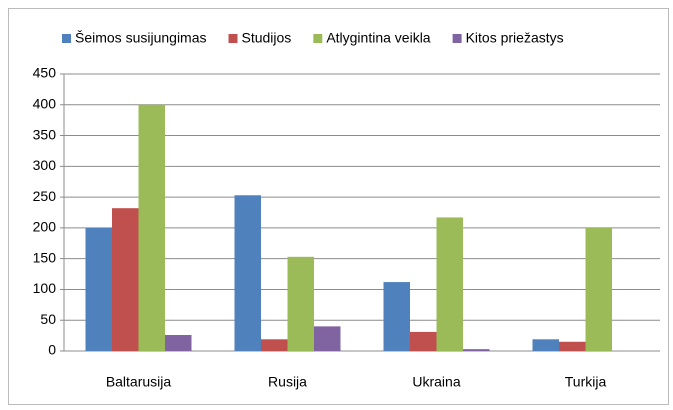 Image resolution: width=673 pixels, height=410 pixels. What do you see at coordinates (45, 103) in the screenshot?
I see `y-tick-label: 400` at bounding box center [45, 103].